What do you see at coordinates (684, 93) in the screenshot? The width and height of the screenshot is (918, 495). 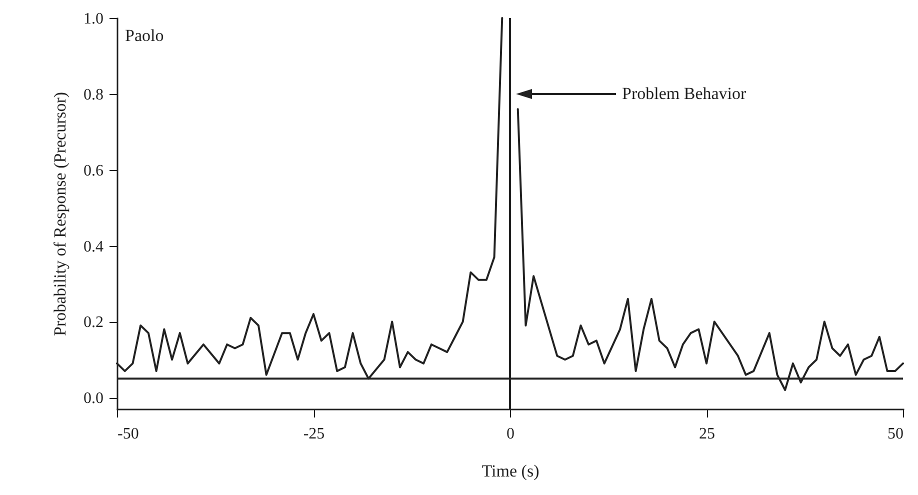 I see `annotation: Problem Behavior` at bounding box center [684, 93].